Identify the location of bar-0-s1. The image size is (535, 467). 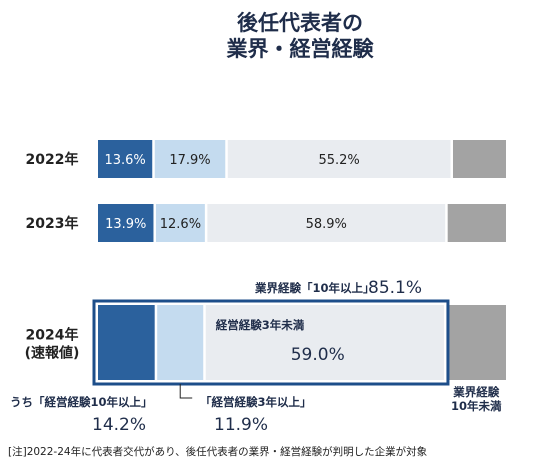
(125, 159).